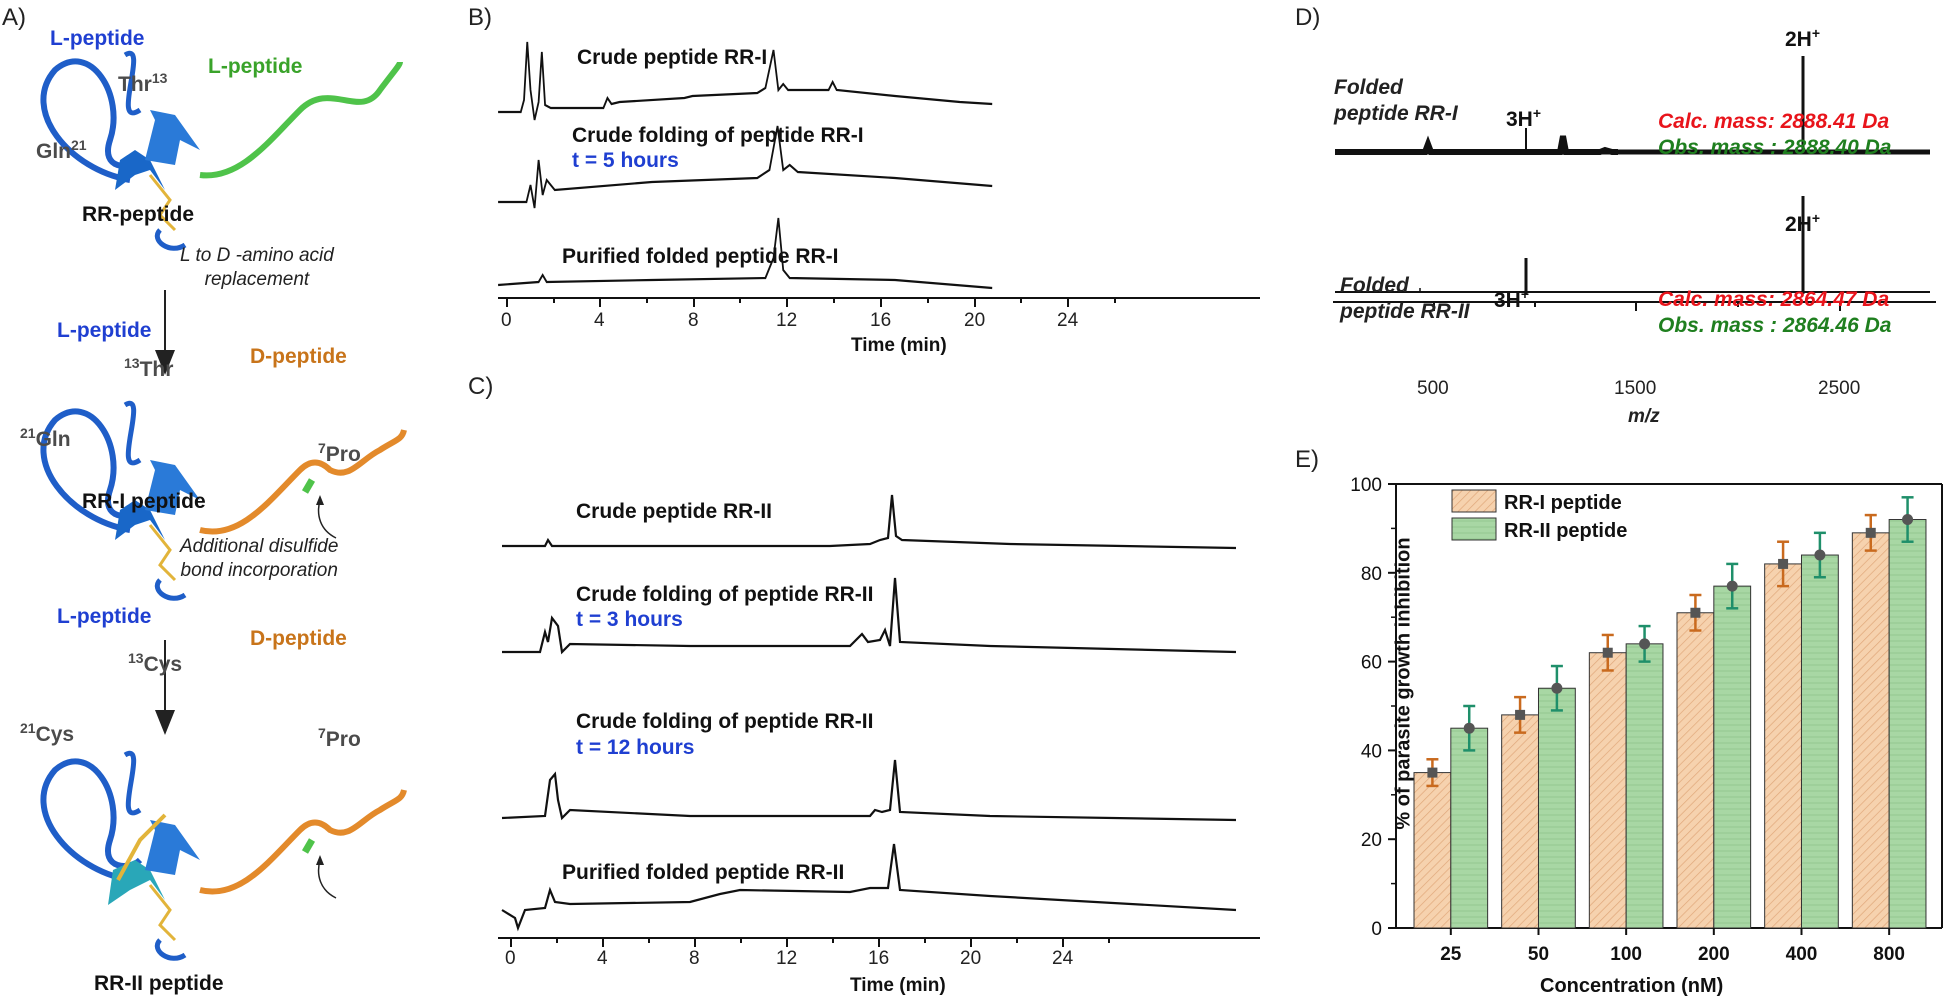 This screenshot has width=1950, height=1008. Describe the element at coordinates (1670, 730) in the screenshot. I see `e-bars: 25 50 100 200 400 800` at that location.